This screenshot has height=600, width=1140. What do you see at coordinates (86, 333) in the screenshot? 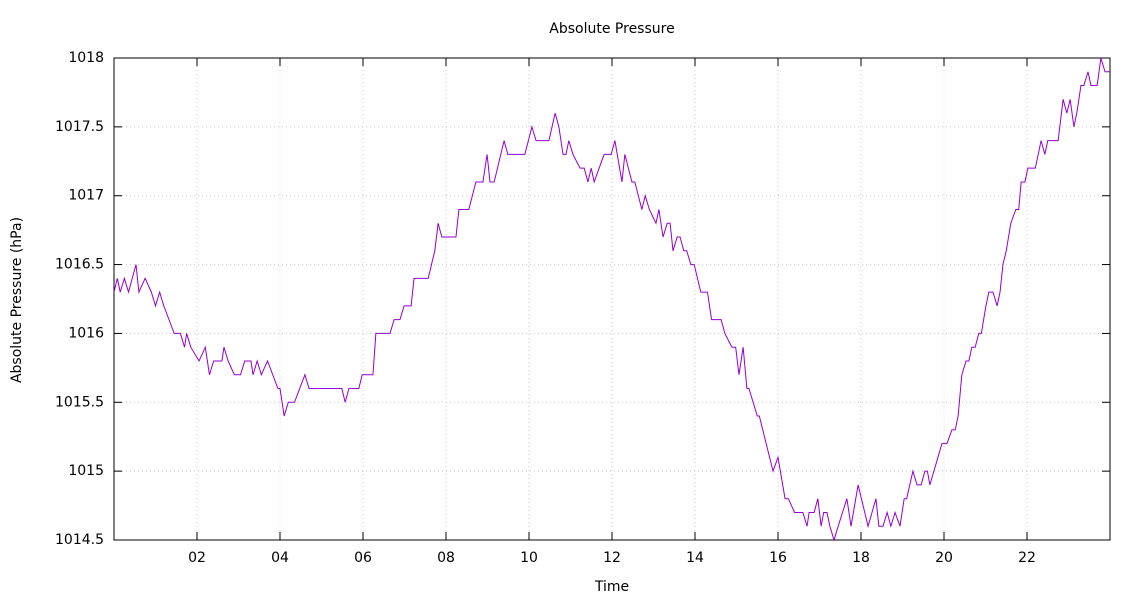
I see `y-tick-label: 1016` at bounding box center [86, 333].